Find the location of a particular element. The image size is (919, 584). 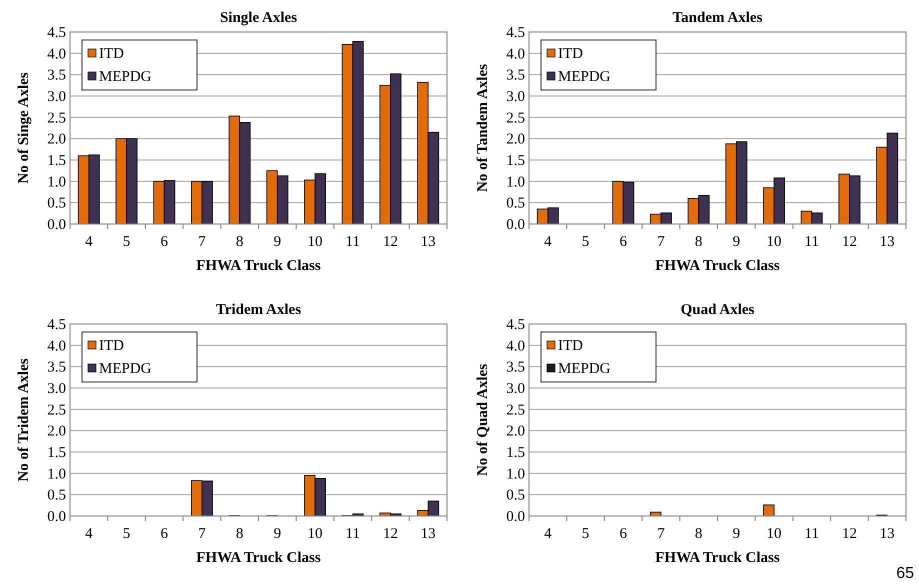

chart-title: Tandem Axles is located at coordinates (717, 18).